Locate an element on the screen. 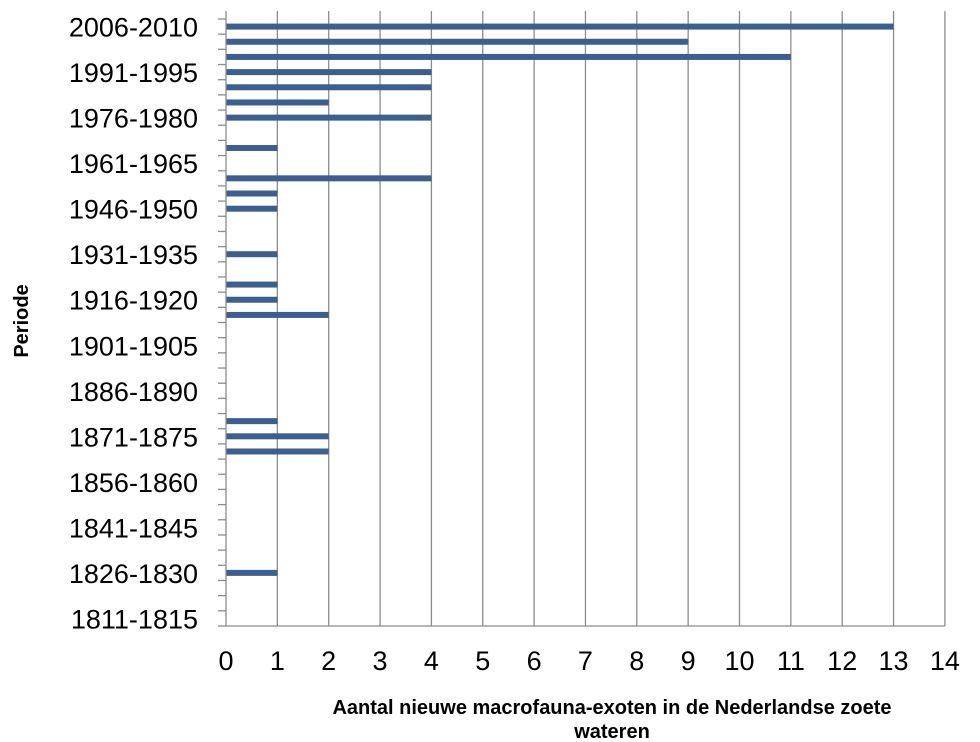 The image size is (980, 742). x-tick-label: 4 is located at coordinates (431, 661).